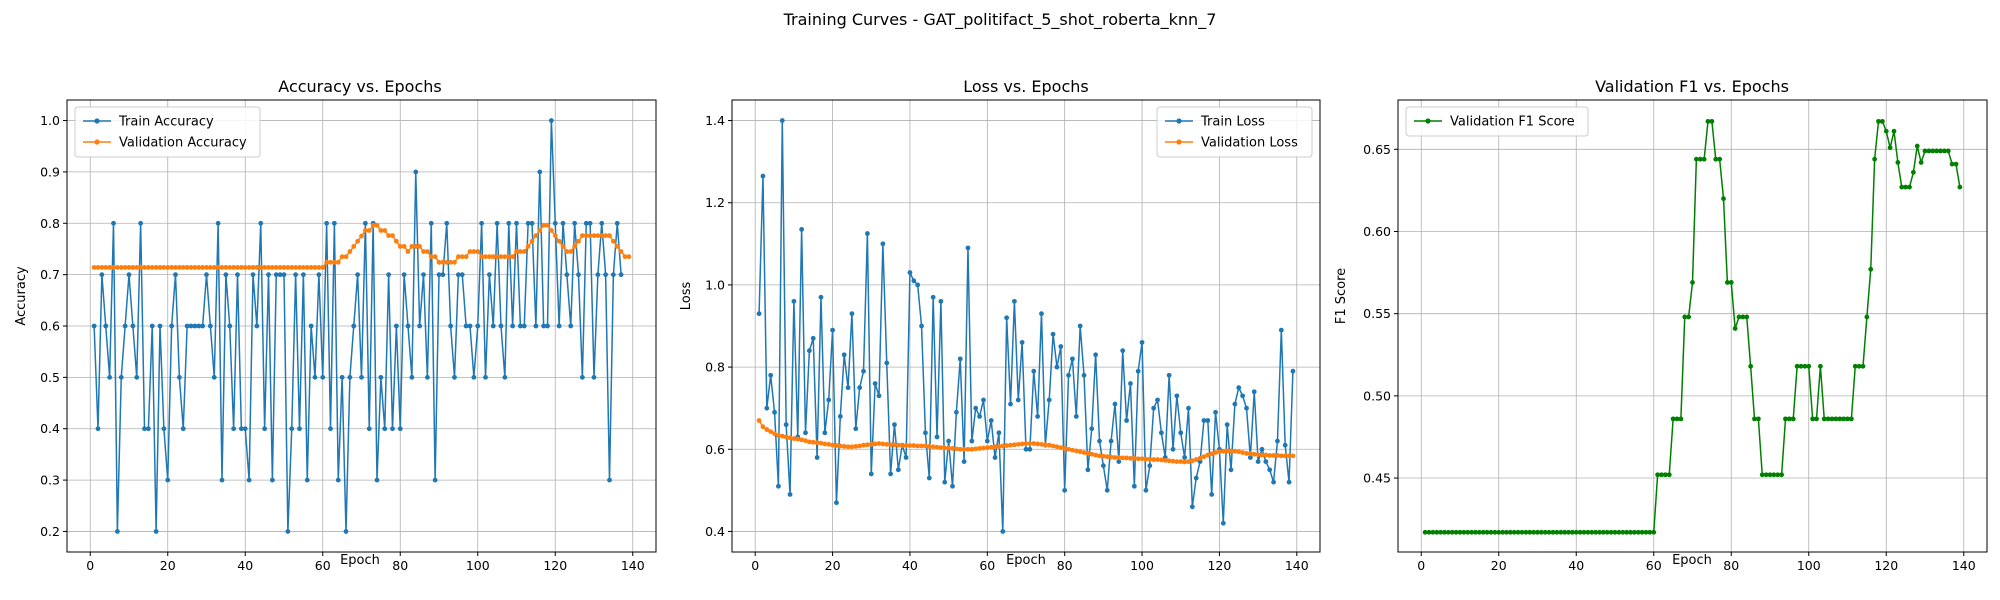  What do you see at coordinates (555, 565) in the screenshot?
I see `accuracy-xtick-label: 120` at bounding box center [555, 565].